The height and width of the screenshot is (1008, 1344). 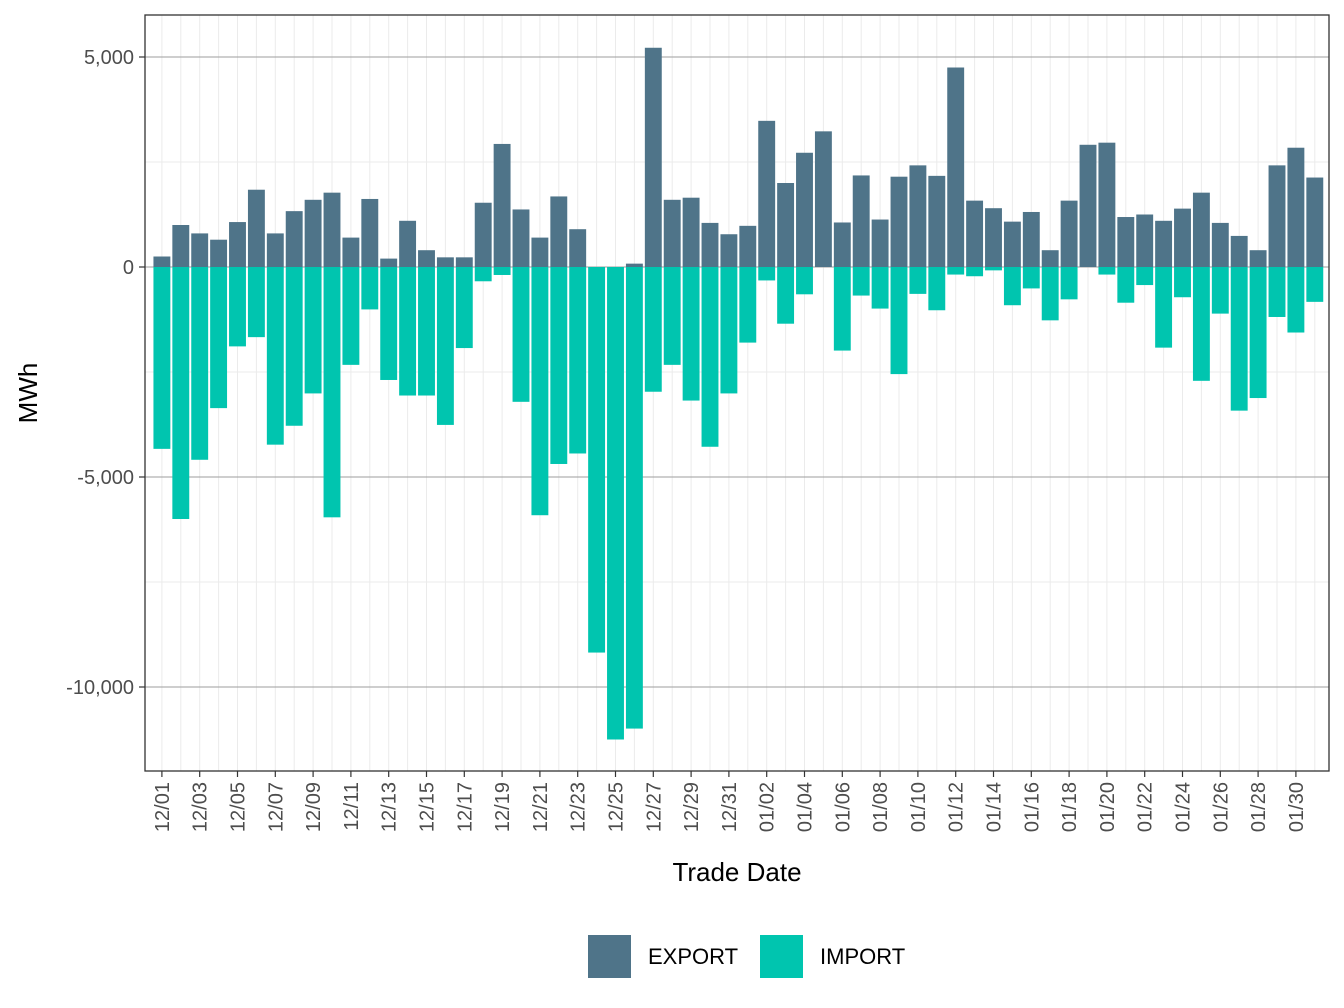 I want to click on y-axis: 5,000 0 -5,000 -10,000, so click(x=105, y=373).